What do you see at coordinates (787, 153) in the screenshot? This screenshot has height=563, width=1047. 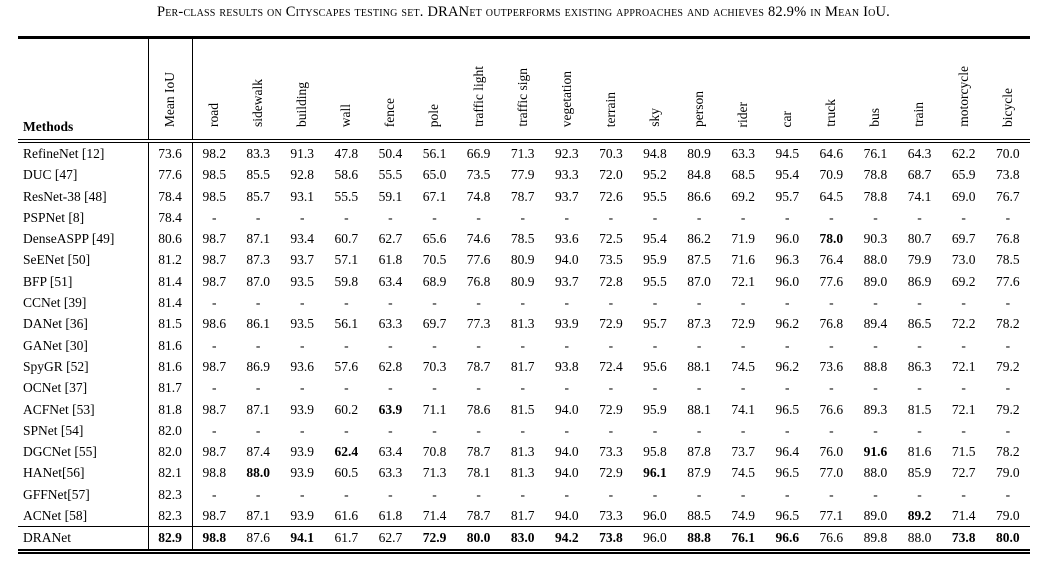 I see `value-cell: 94.5` at bounding box center [787, 153].